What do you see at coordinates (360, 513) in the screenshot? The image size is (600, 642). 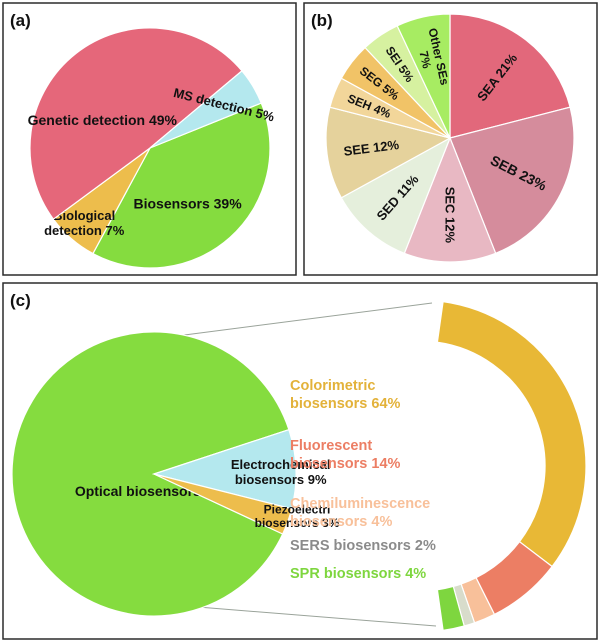 I see `legend-label: Chemiluminescence biosensors 4%` at bounding box center [360, 513].